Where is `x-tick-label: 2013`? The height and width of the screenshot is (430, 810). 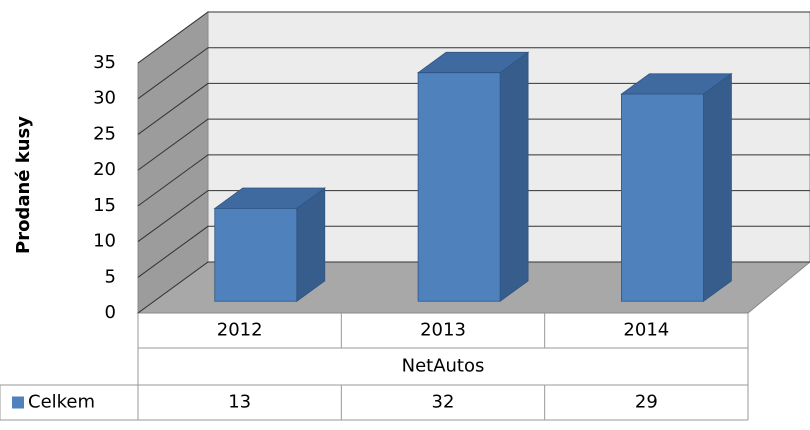
x-tick-label: 2013 is located at coordinates (443, 330).